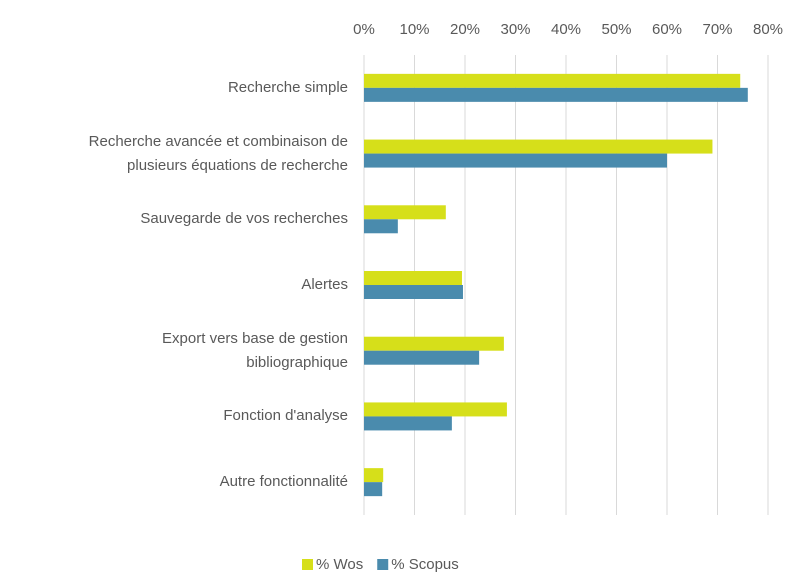  I want to click on x-tick-label: 80%, so click(768, 29).